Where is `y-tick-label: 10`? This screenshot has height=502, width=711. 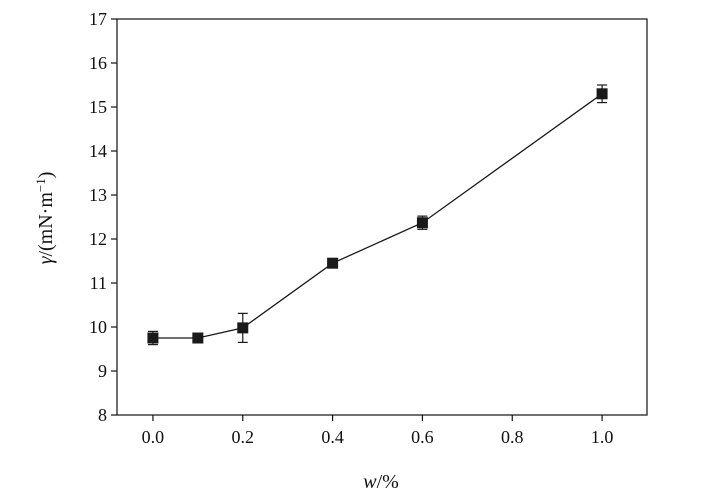
y-tick-label: 10 is located at coordinates (98, 327).